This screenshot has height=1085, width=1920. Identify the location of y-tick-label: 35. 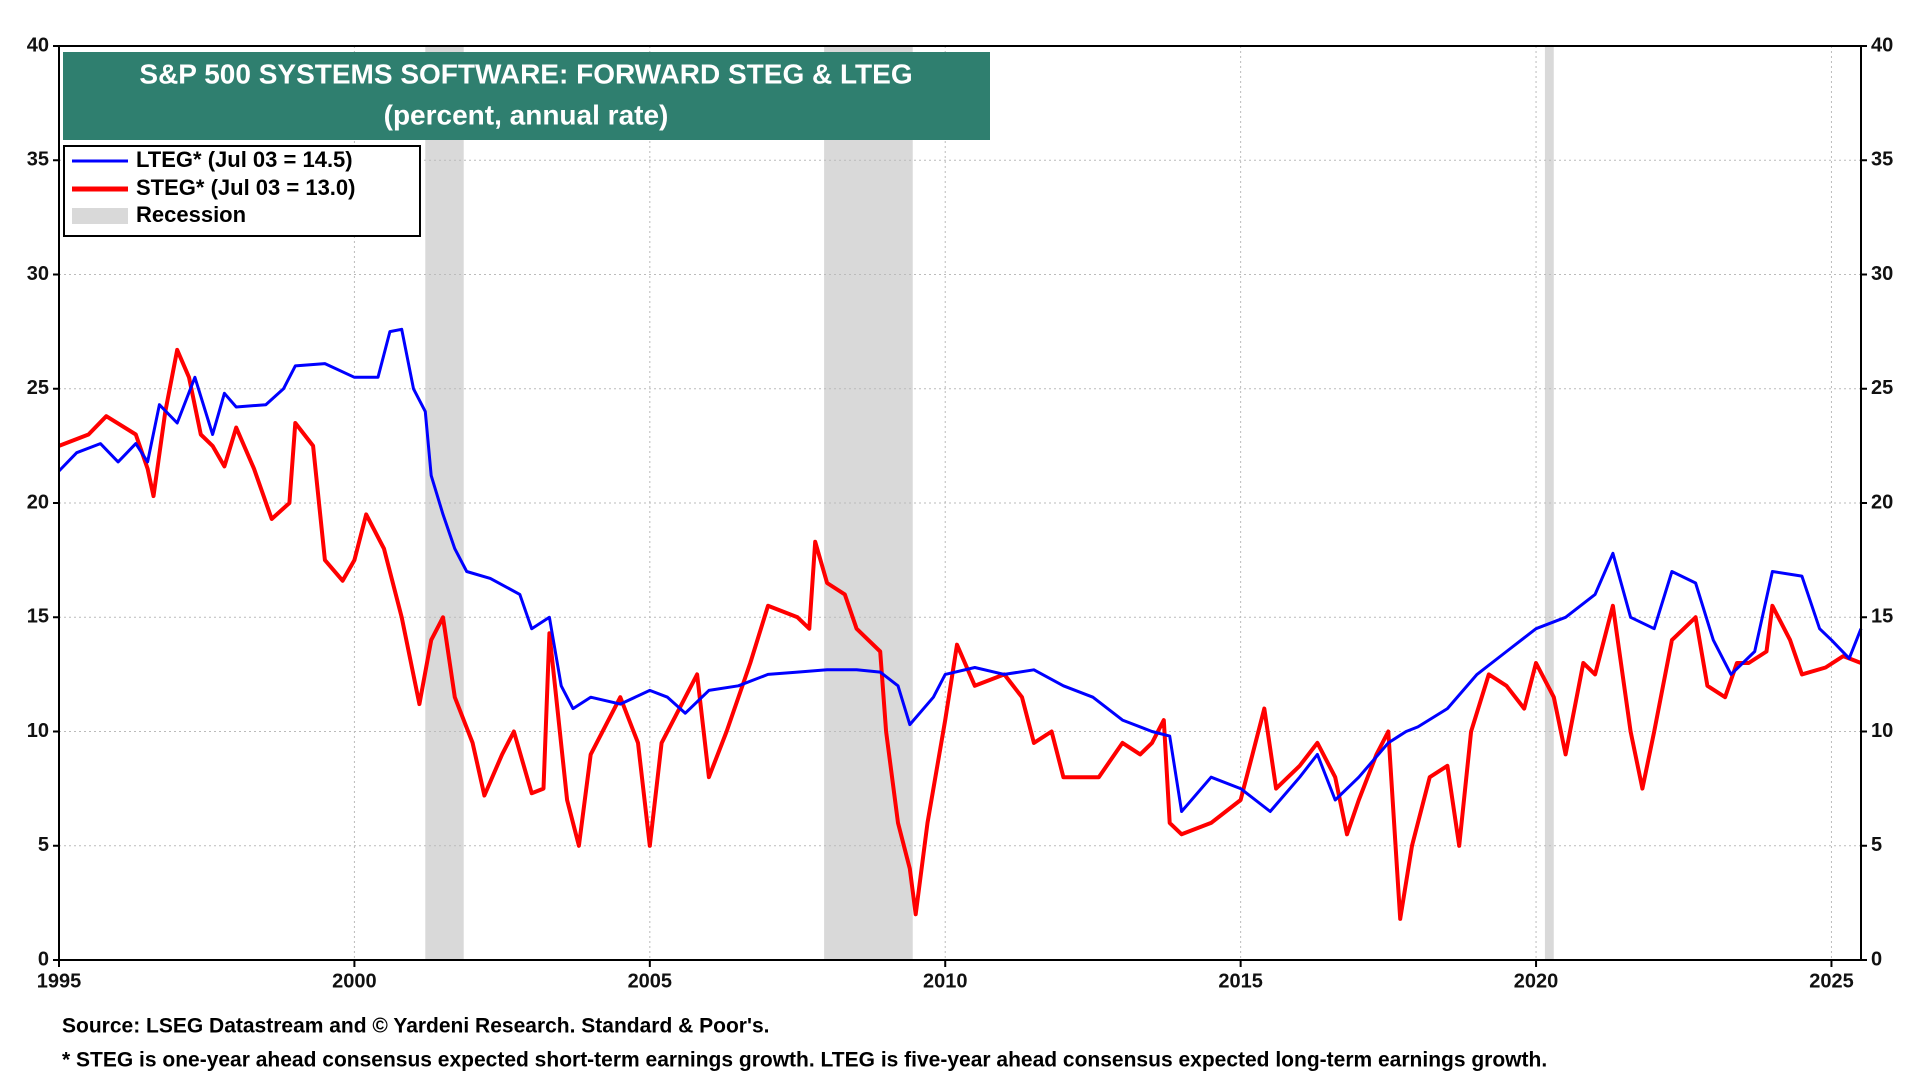
(38, 160).